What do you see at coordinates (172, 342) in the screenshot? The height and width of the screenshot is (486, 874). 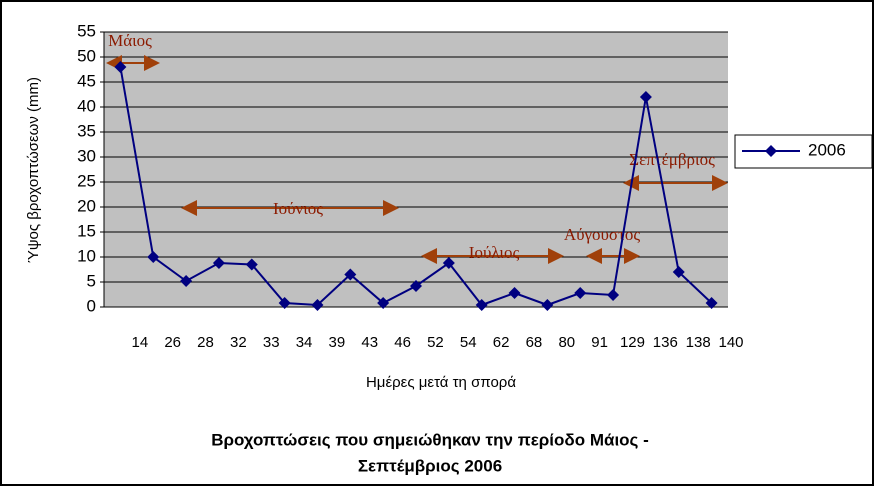 I see `x-tick-label: 26` at bounding box center [172, 342].